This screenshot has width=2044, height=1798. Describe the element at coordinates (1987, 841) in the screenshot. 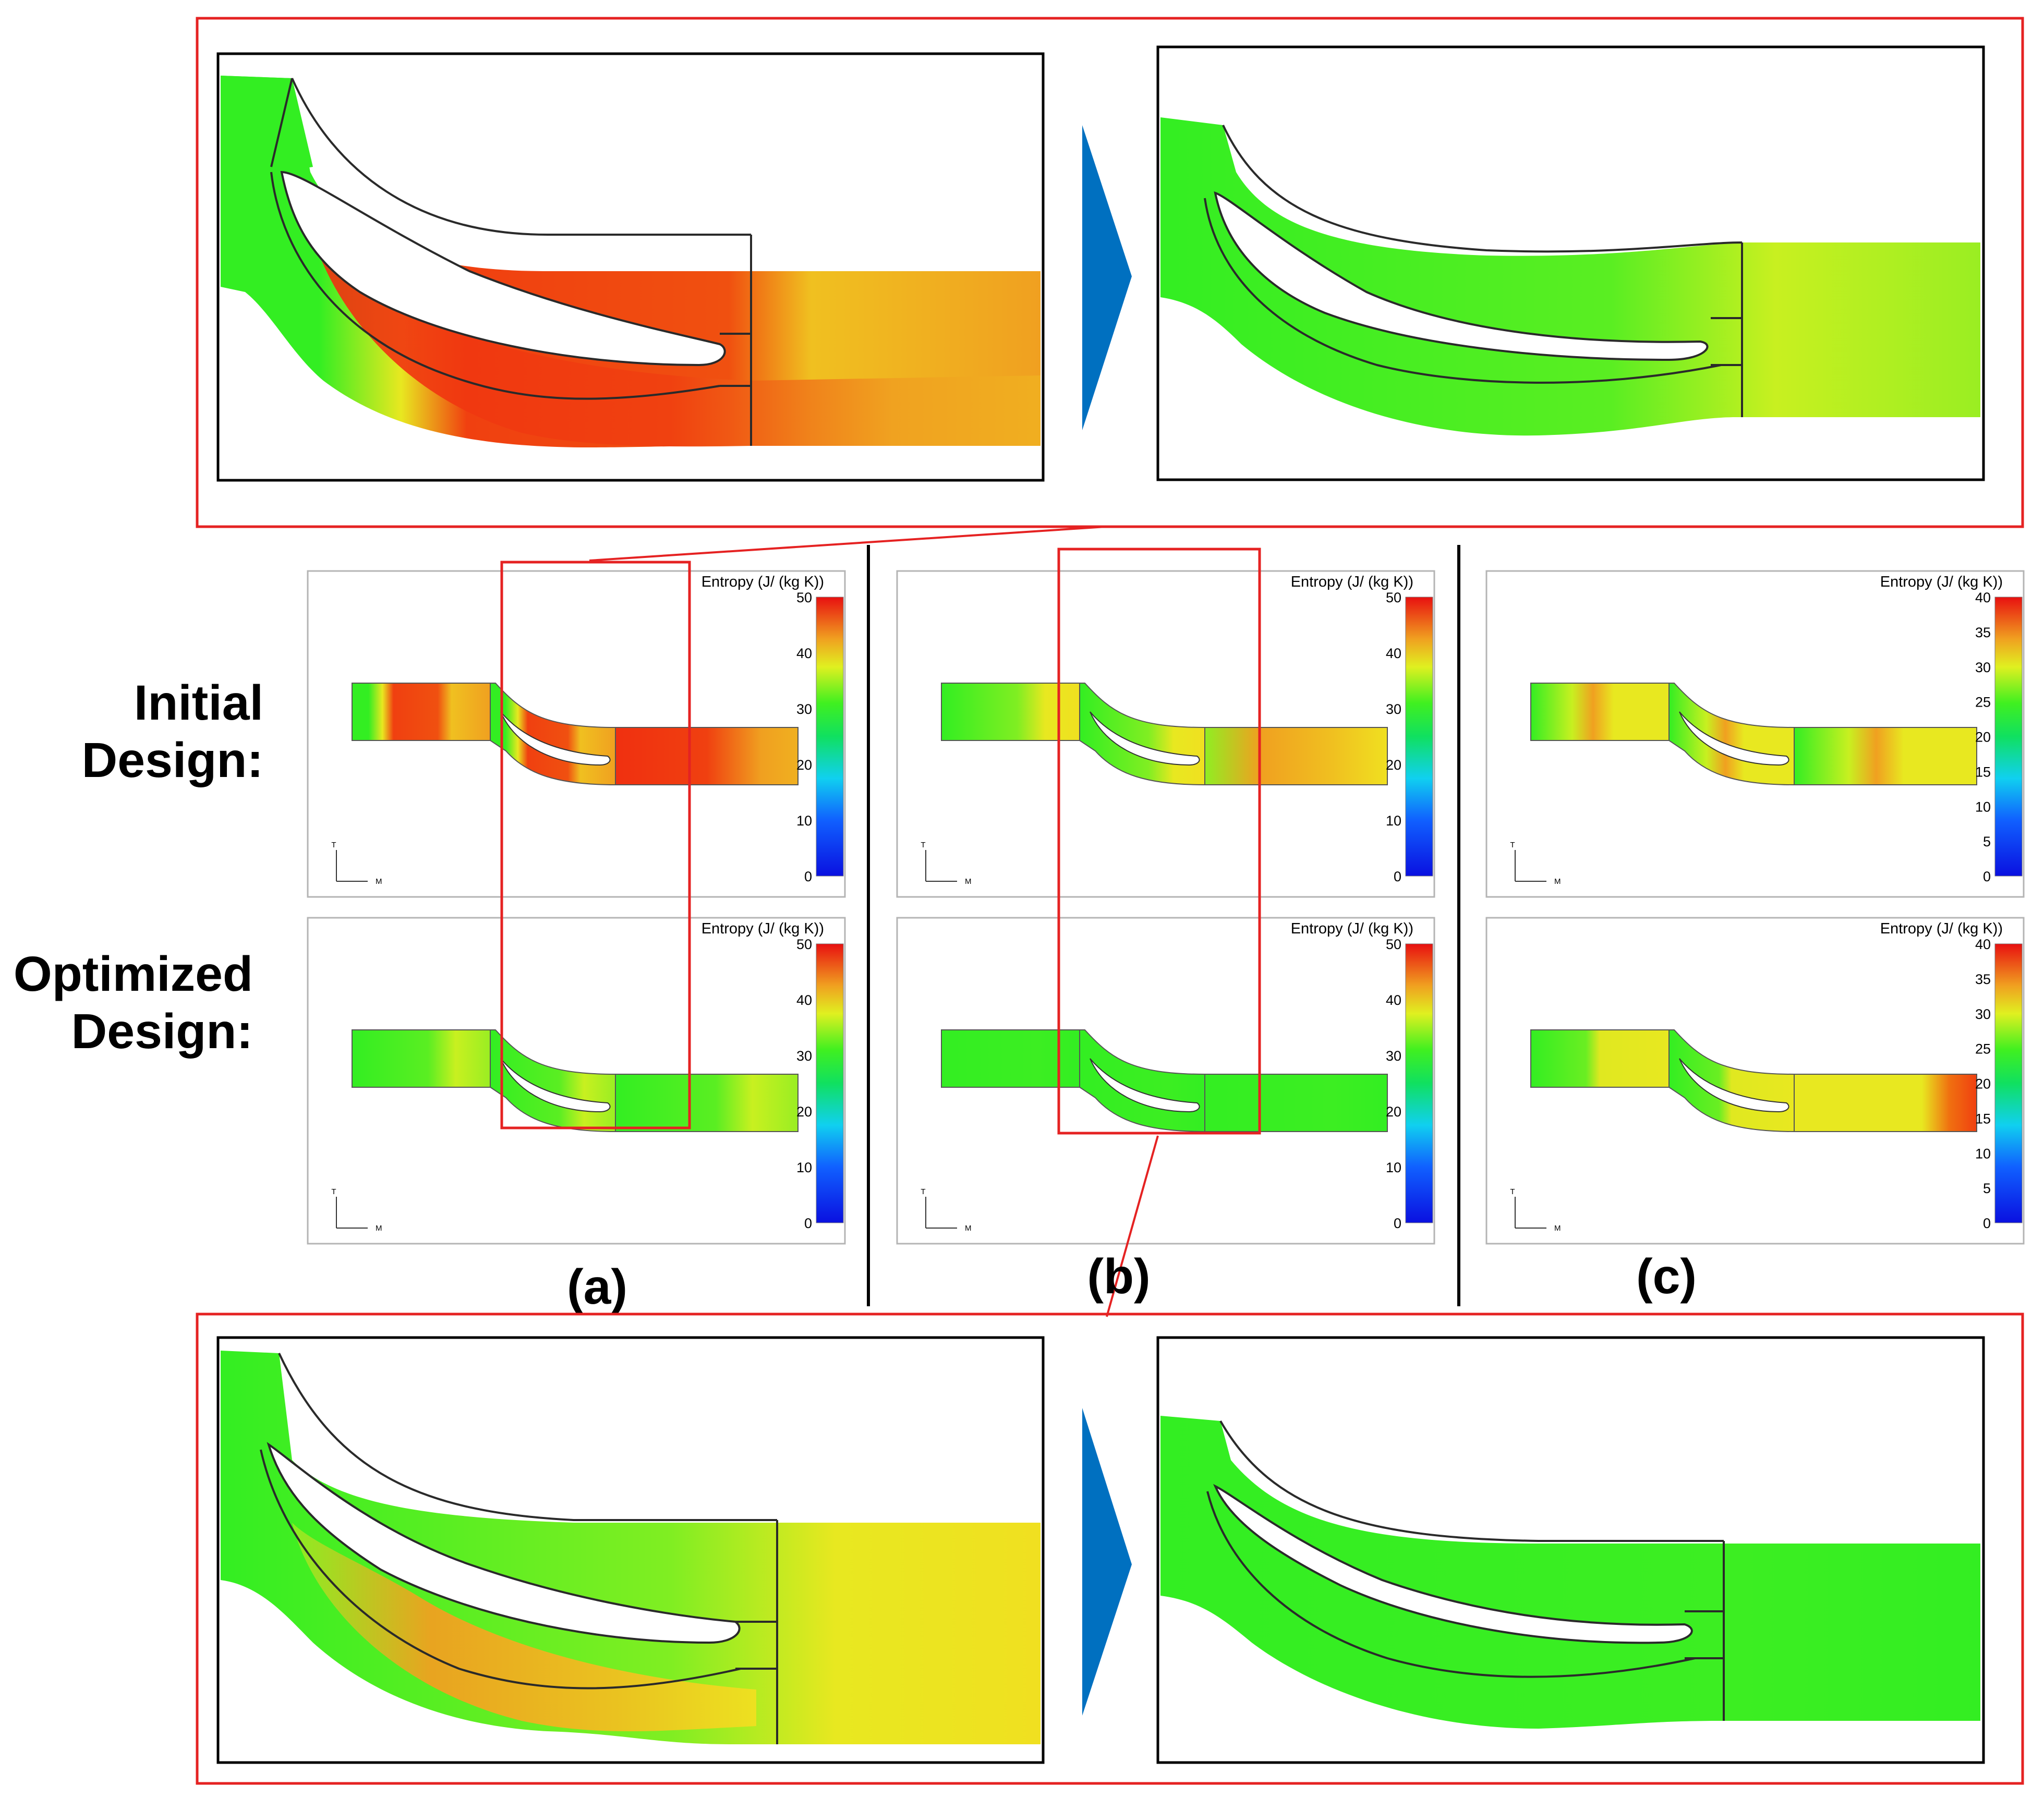

I see `colorbar-tick-c-initial-7: 5` at that location.